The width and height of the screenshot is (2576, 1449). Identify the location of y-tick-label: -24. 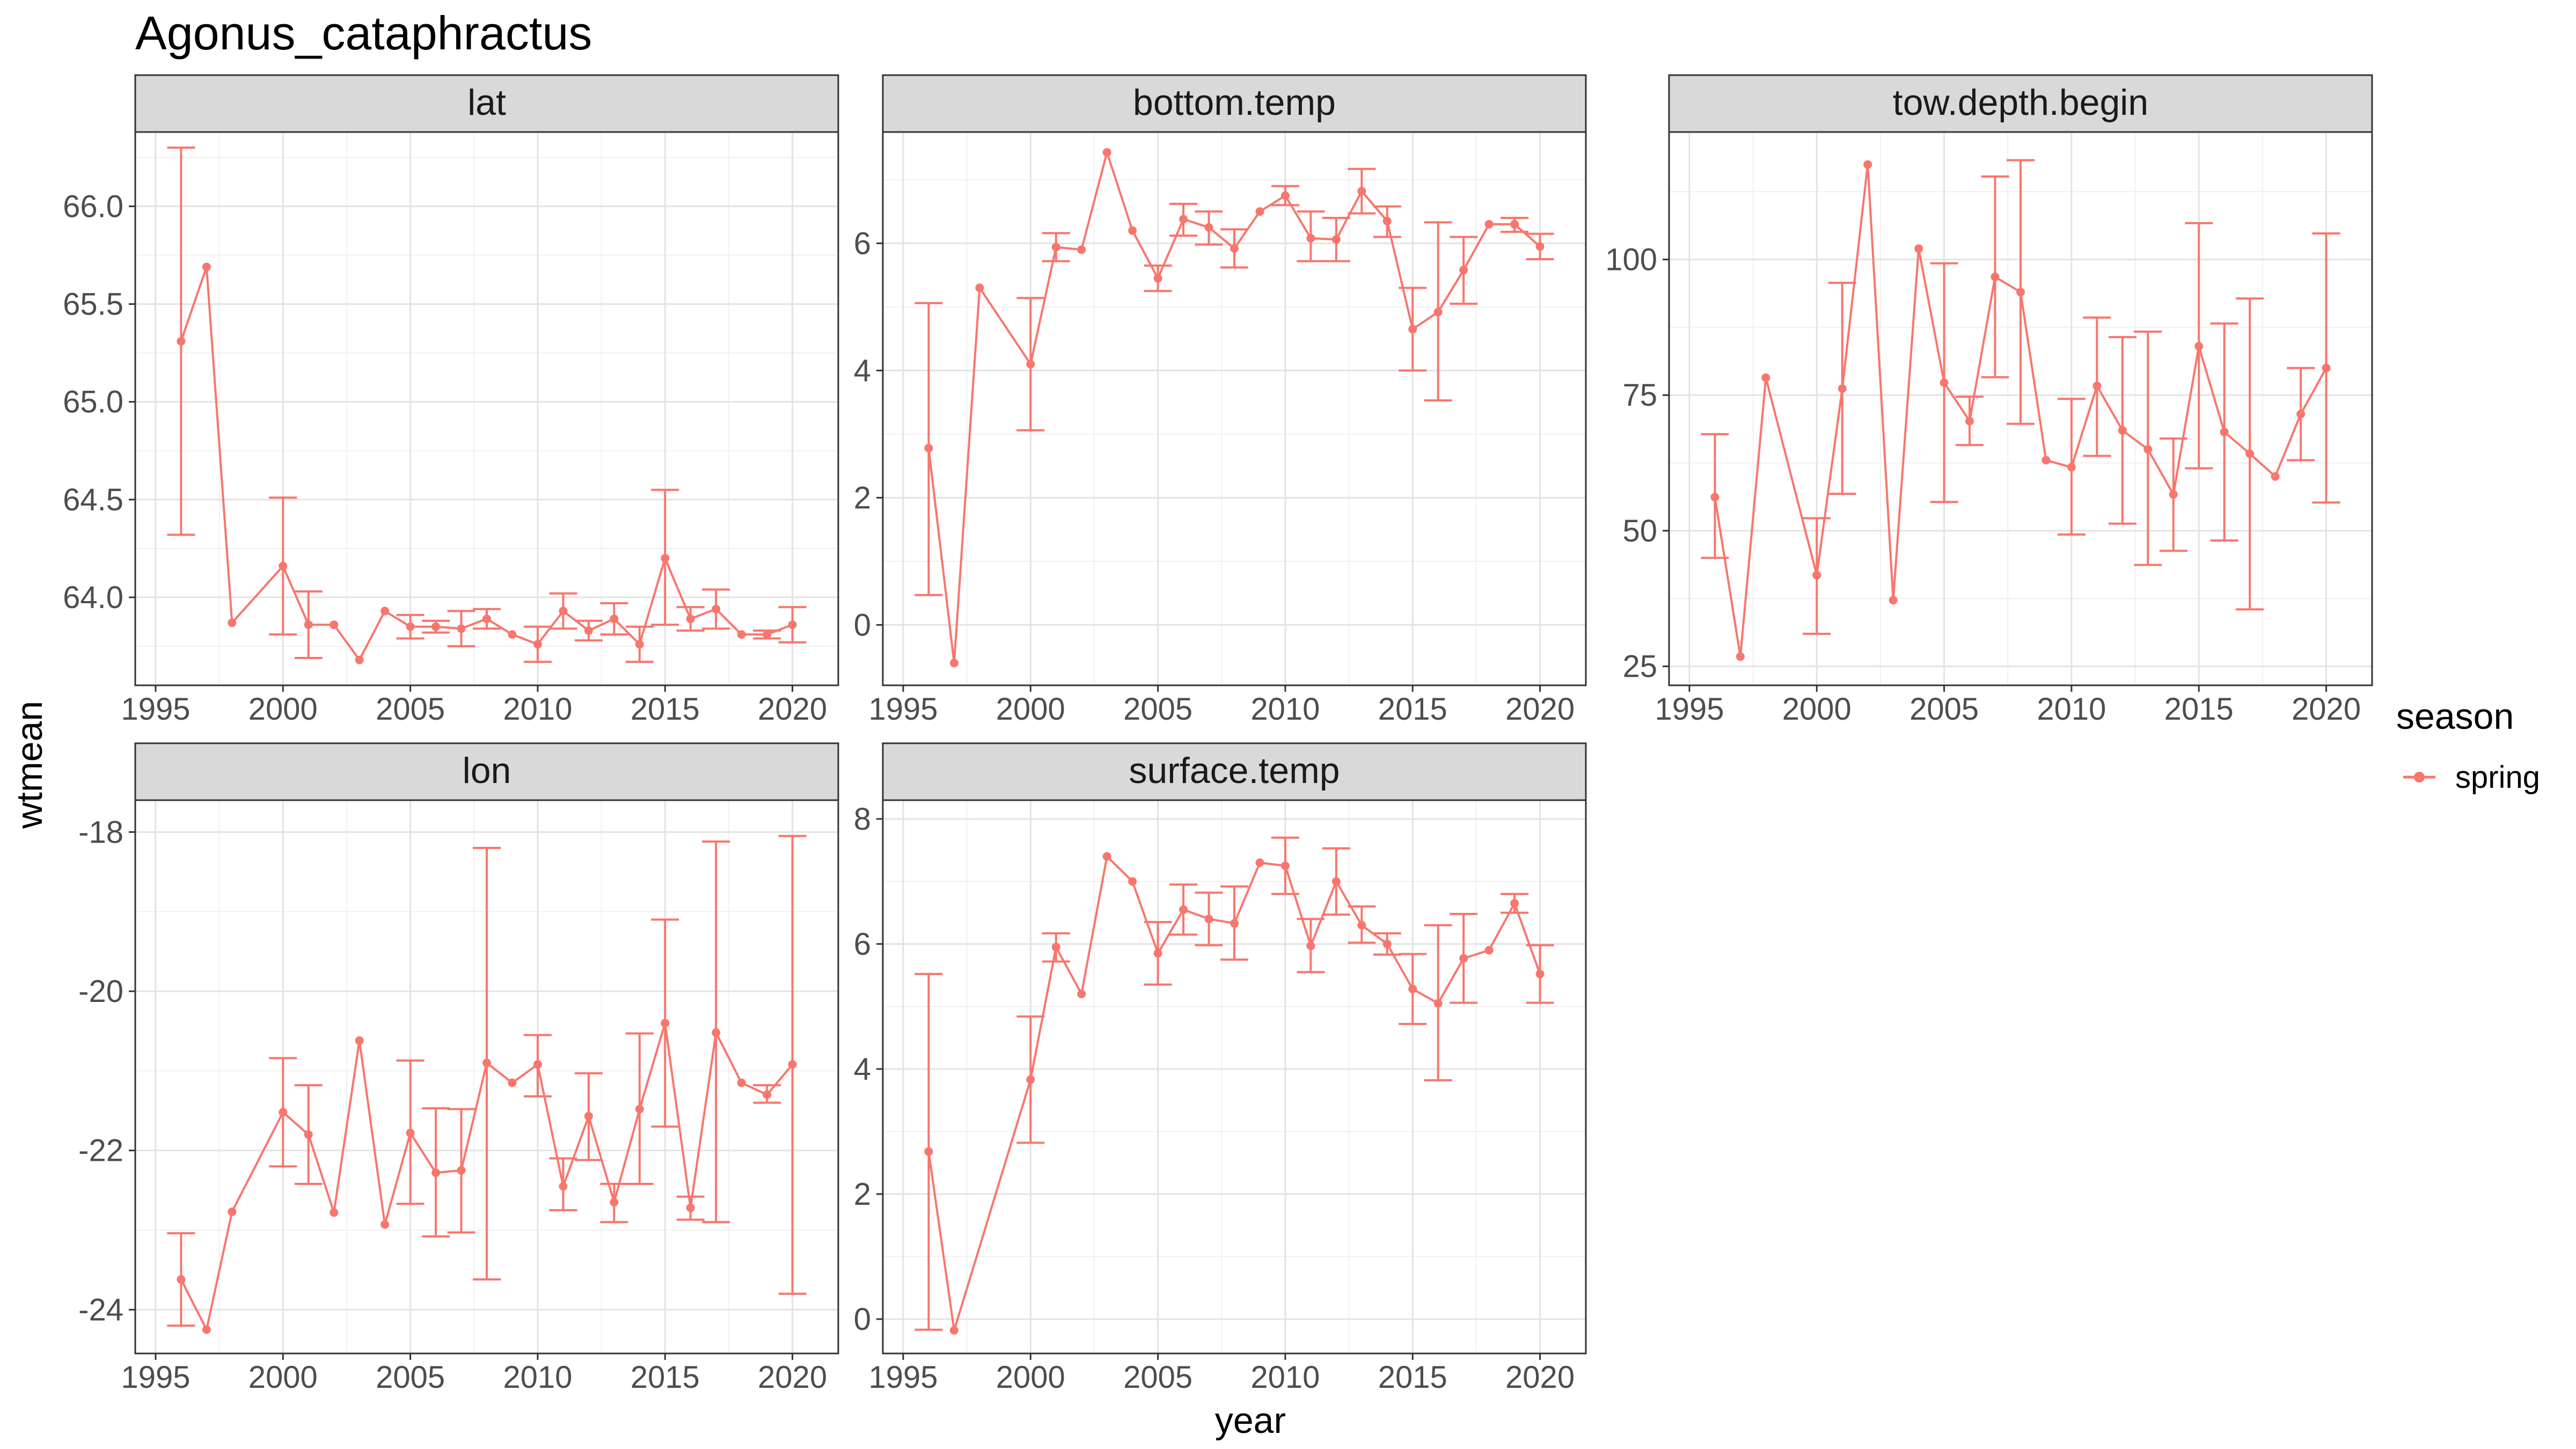
(100, 1309).